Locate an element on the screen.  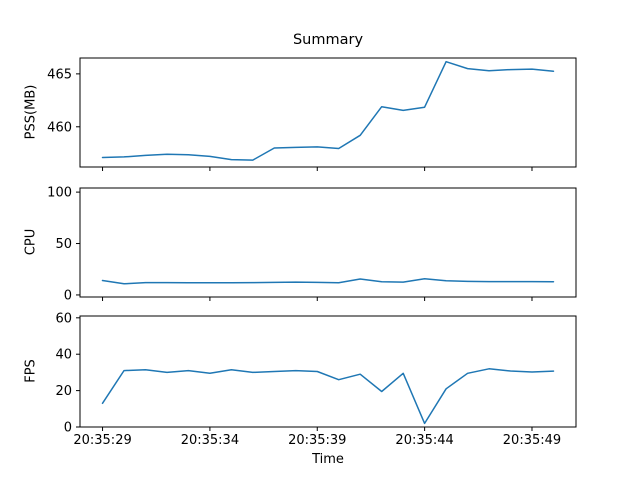
y-tick-label-fps: 60 is located at coordinates (63, 318).